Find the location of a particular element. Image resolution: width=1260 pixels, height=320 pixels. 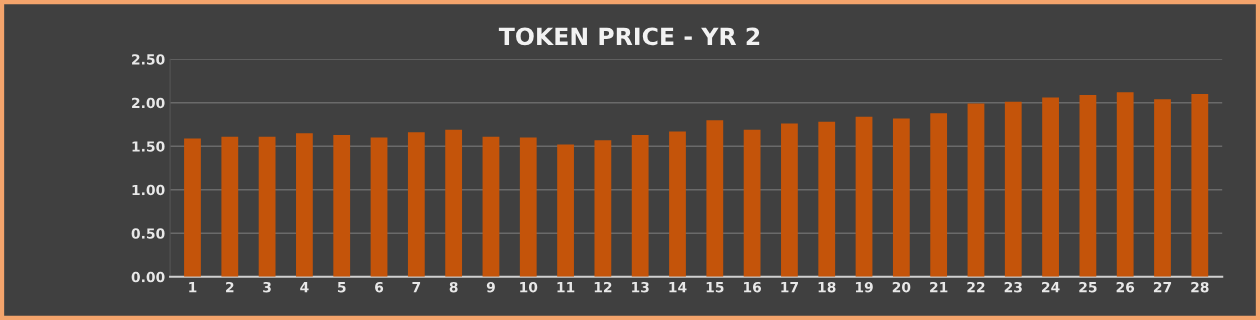

x-tick-label: 7 is located at coordinates (416, 287).